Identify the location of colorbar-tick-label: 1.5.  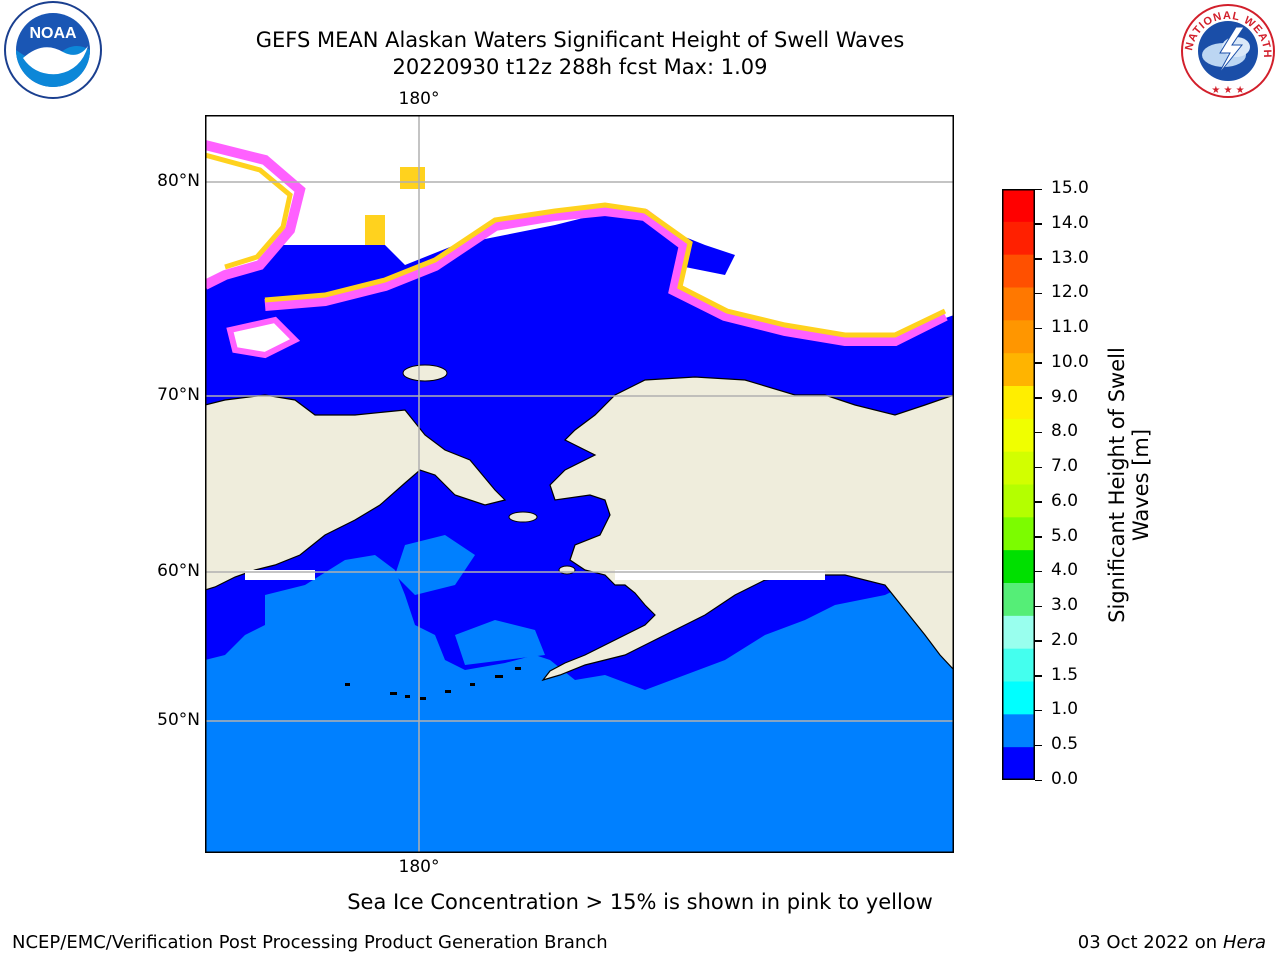
(1065, 674).